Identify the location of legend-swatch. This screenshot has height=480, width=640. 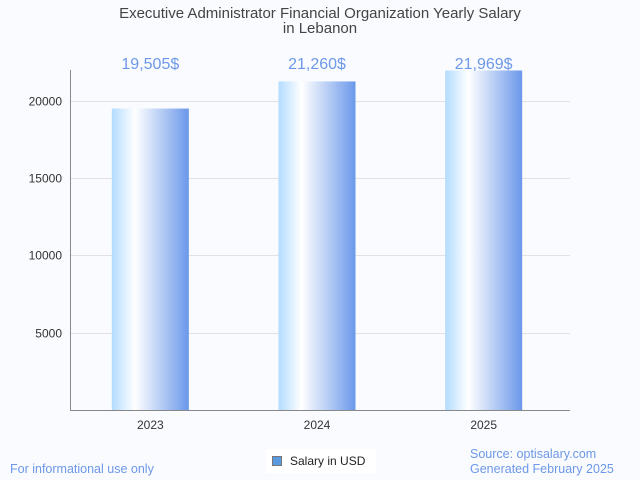
(277, 461).